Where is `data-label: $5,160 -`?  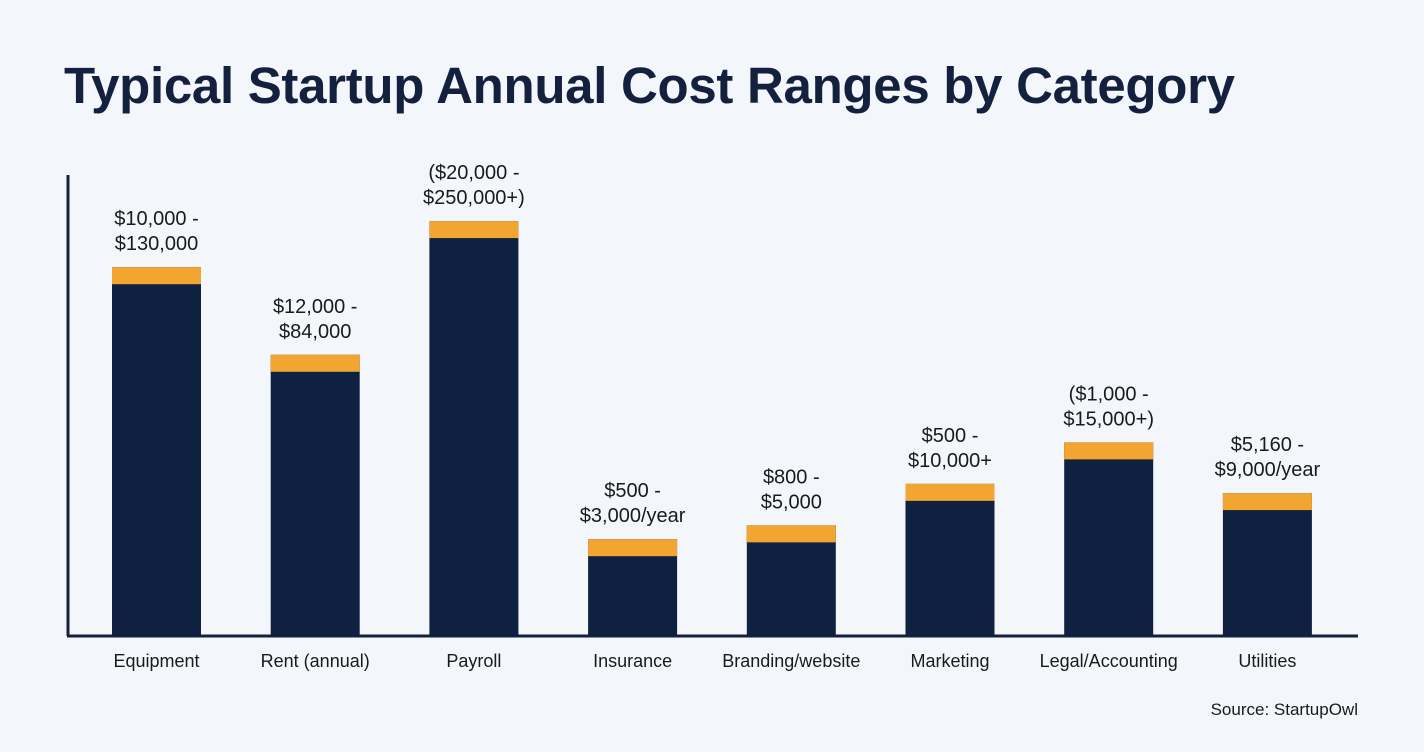
data-label: $5,160 - is located at coordinates (1267, 445).